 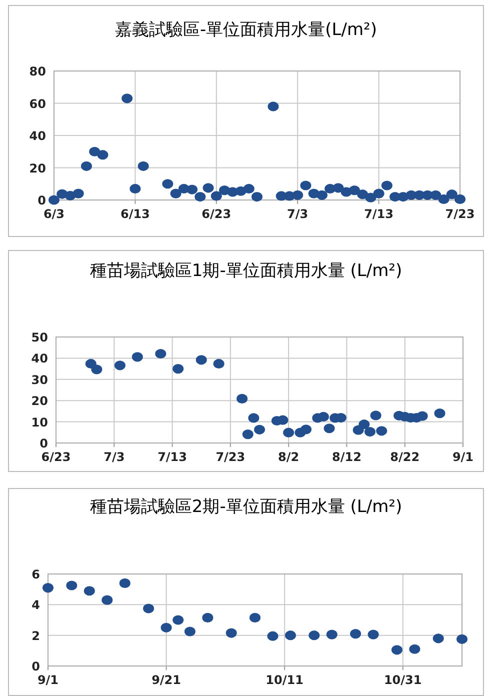 What do you see at coordinates (54, 214) in the screenshot?
I see `x-tick-label: 6/3` at bounding box center [54, 214].